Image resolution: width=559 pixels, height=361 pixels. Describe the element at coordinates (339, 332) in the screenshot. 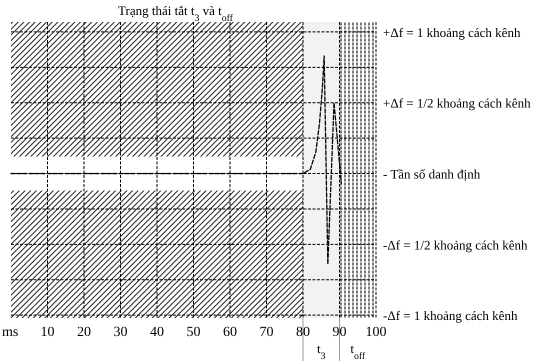

I see `x-tick-label: 90` at that location.